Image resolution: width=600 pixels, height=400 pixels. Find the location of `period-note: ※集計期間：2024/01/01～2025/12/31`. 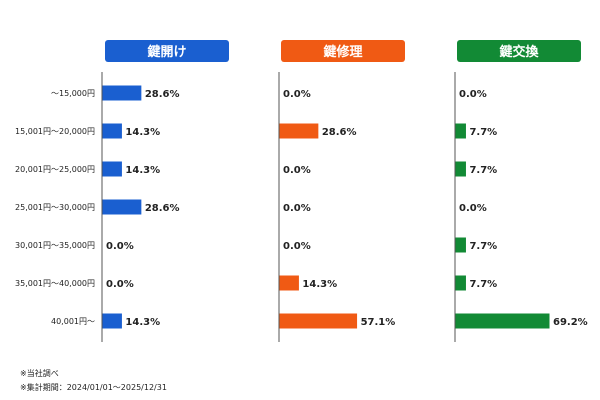

period-note: ※集計期間：2024/01/01～2025/12/31 is located at coordinates (93, 387).